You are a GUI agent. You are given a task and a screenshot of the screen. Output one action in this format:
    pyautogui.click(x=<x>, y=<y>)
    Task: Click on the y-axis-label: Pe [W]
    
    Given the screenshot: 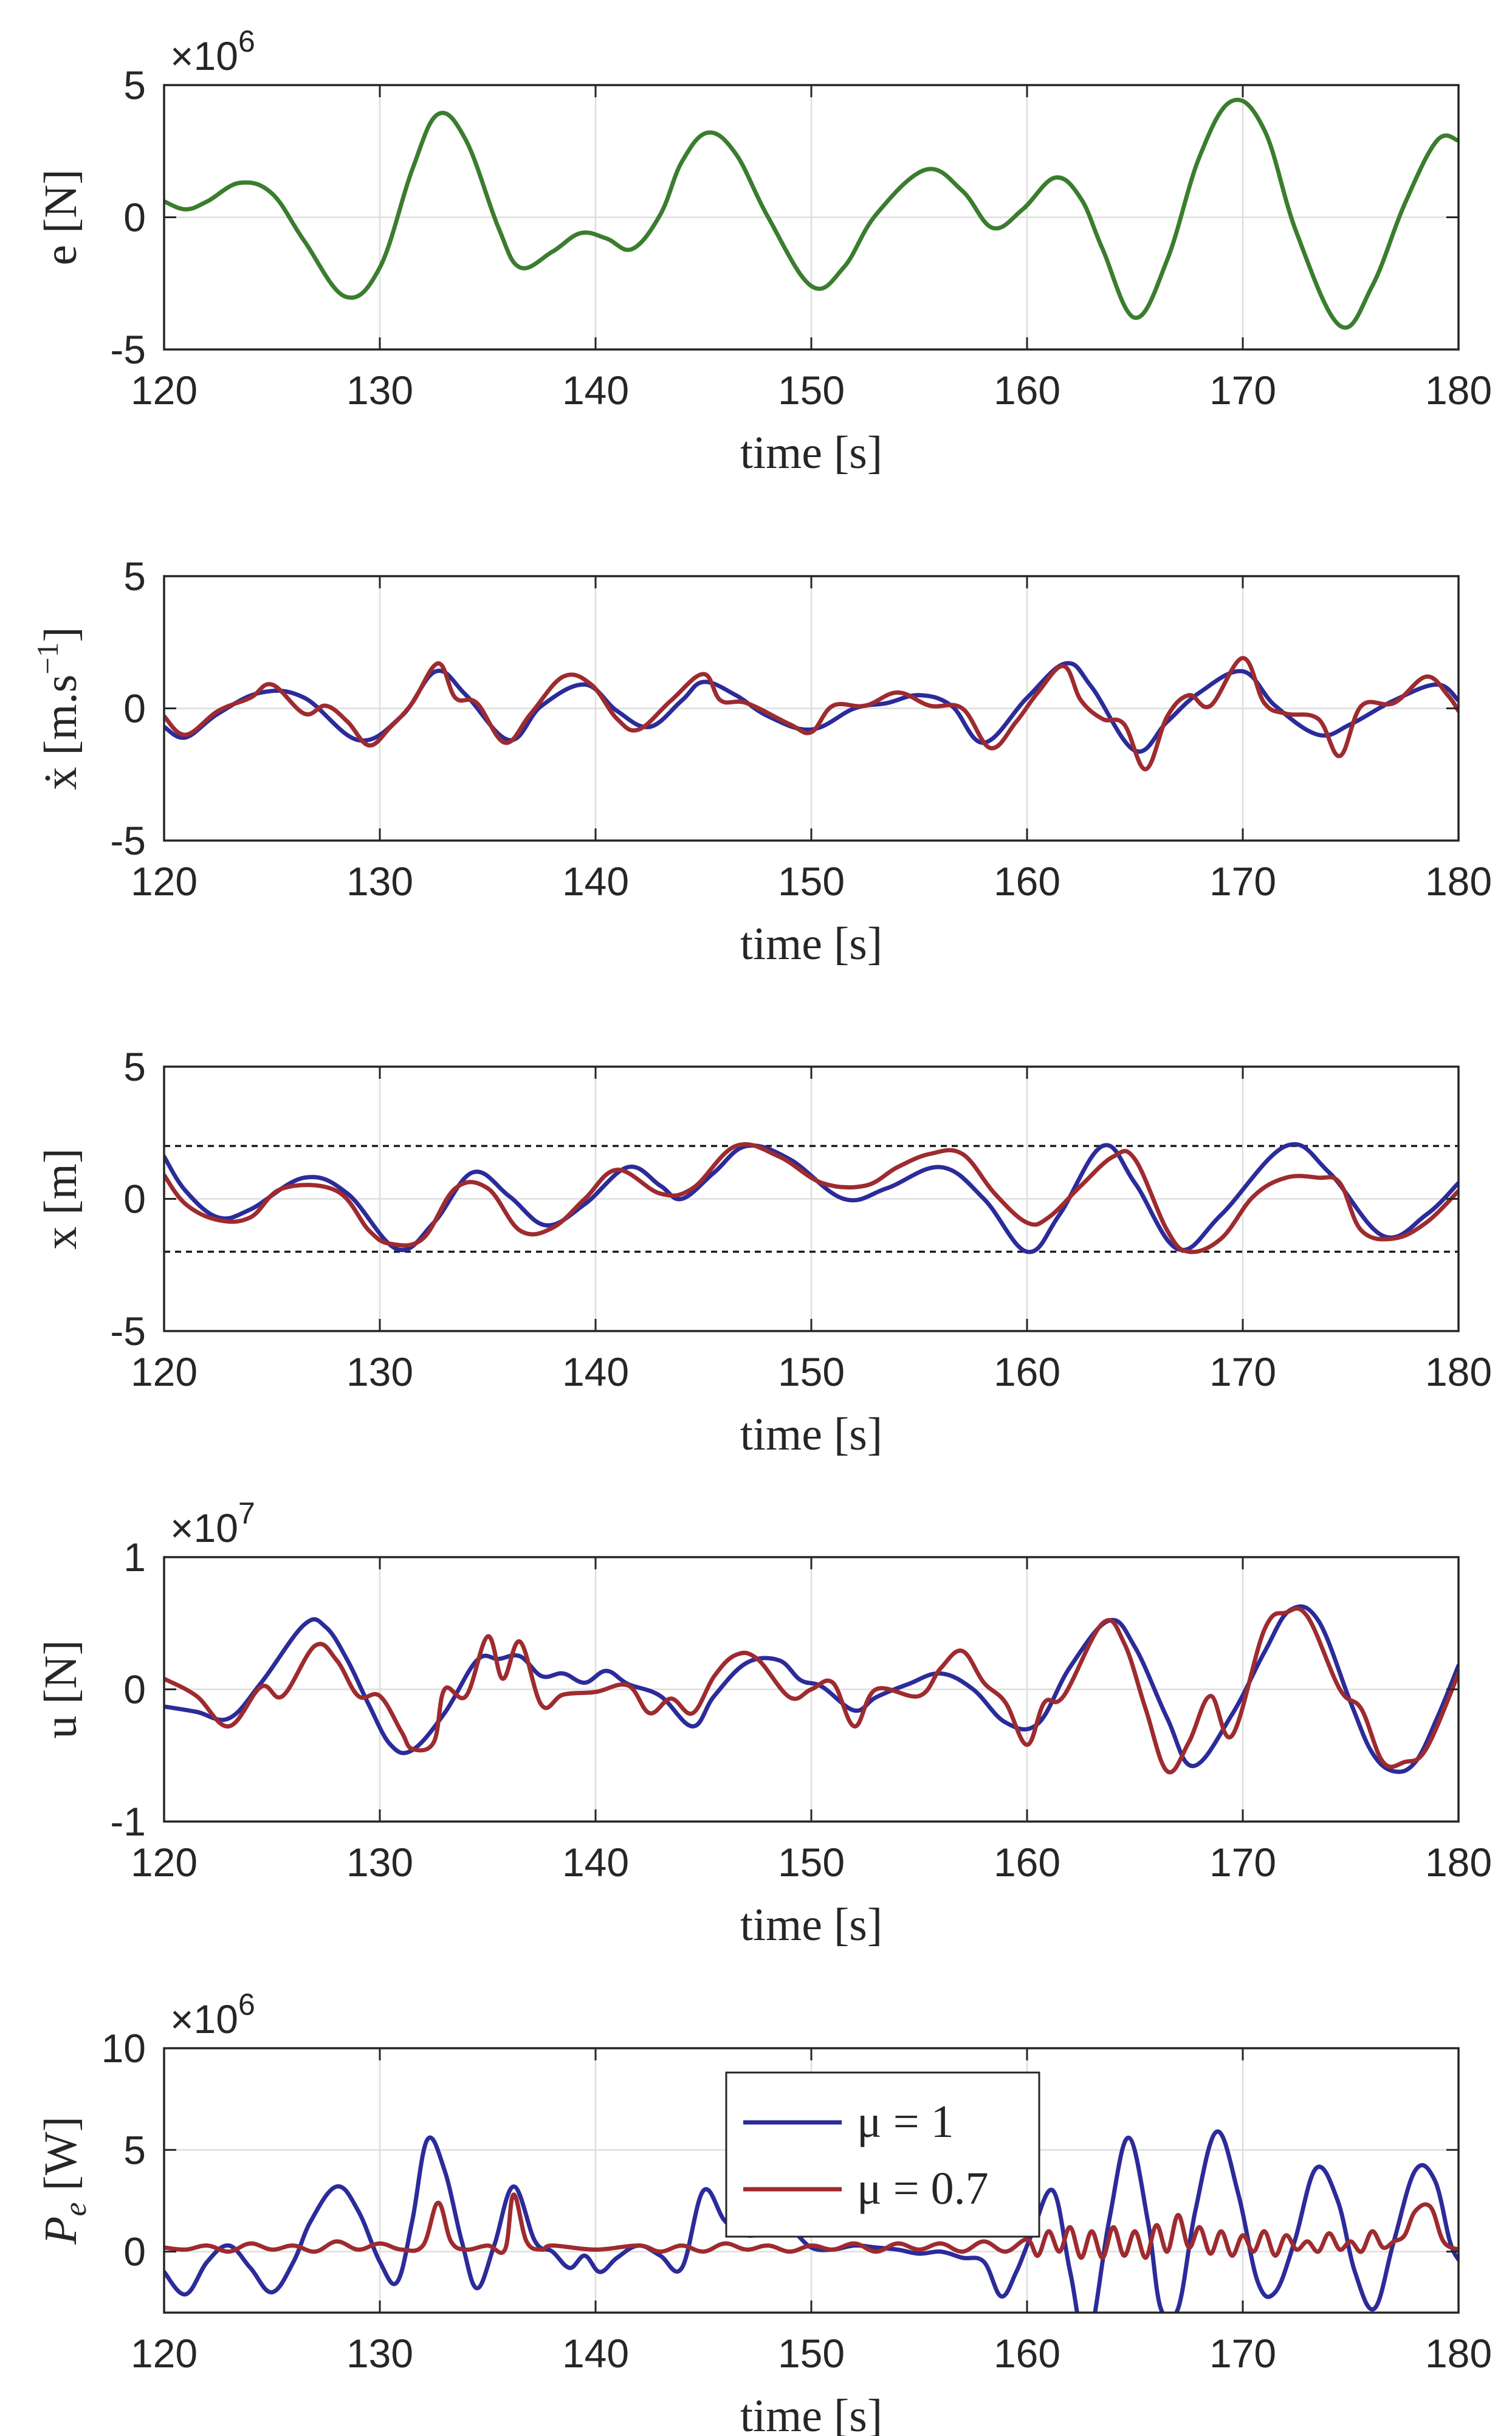 What is the action you would take?
    pyautogui.click(x=64, y=2180)
    